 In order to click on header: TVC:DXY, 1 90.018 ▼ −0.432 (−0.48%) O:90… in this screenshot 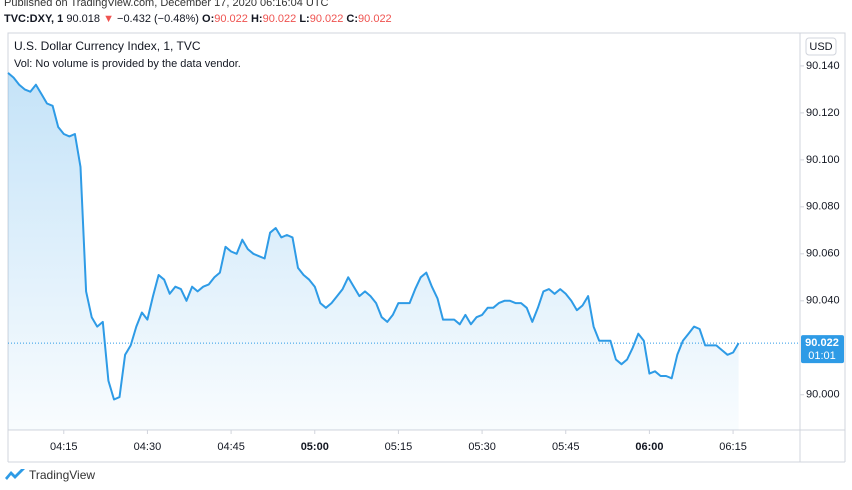, I will do `click(198, 19)`.